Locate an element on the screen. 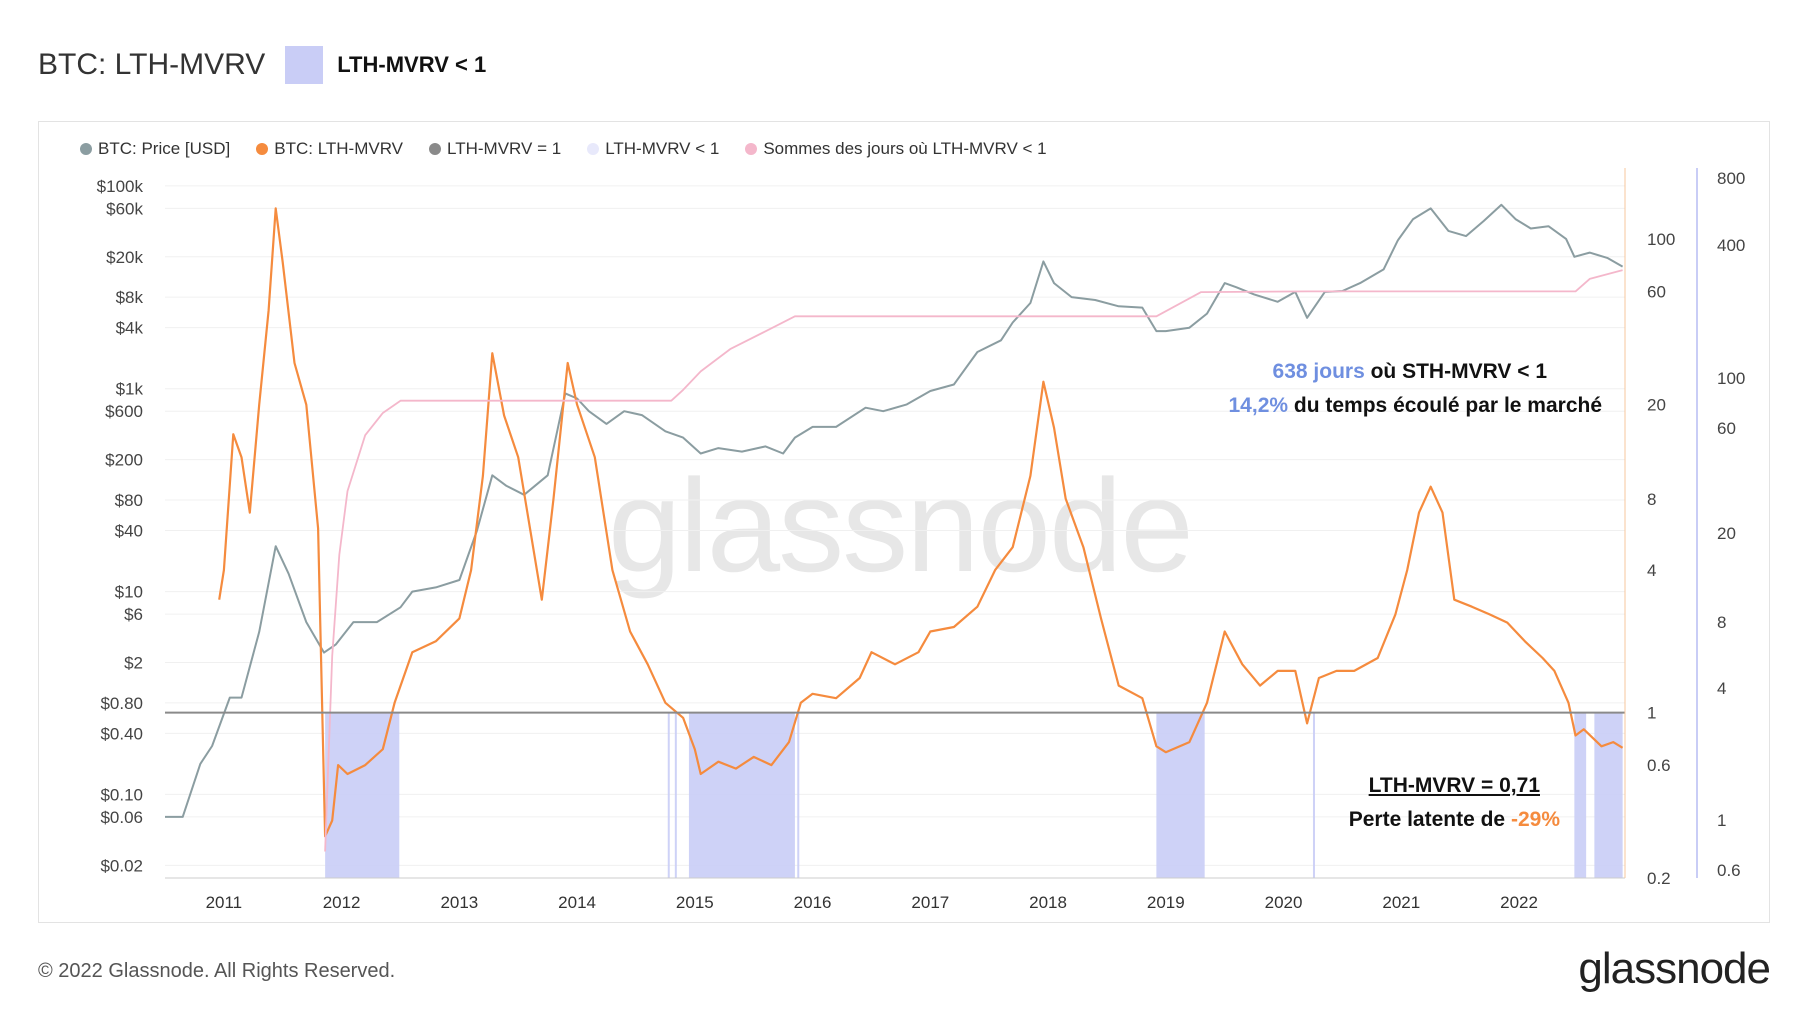  sum-tick-5: 8 is located at coordinates (1721, 622).